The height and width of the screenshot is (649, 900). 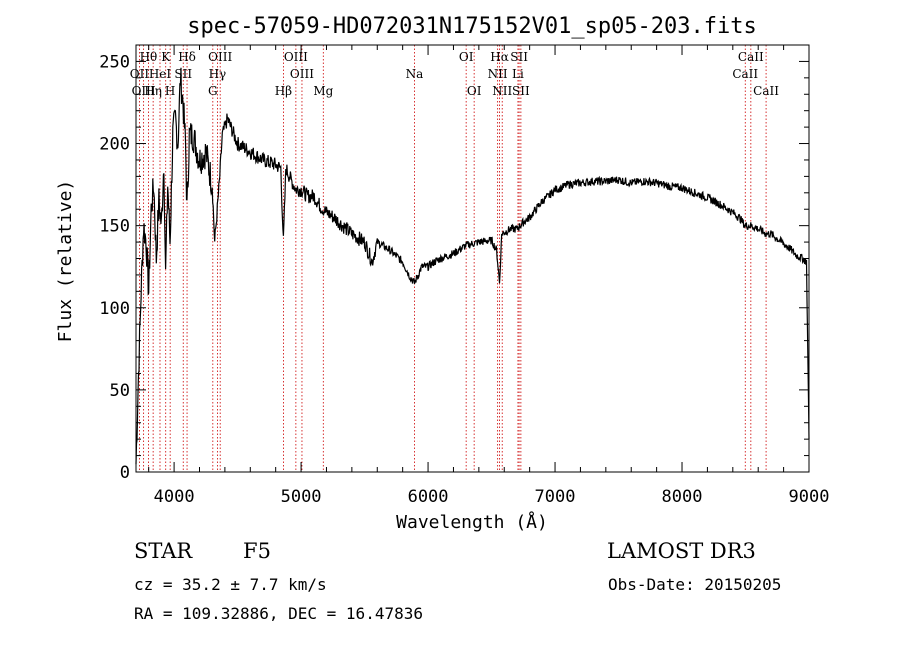 What do you see at coordinates (65, 261) in the screenshot?
I see `y-axis-label: Flux (relative)` at bounding box center [65, 261].